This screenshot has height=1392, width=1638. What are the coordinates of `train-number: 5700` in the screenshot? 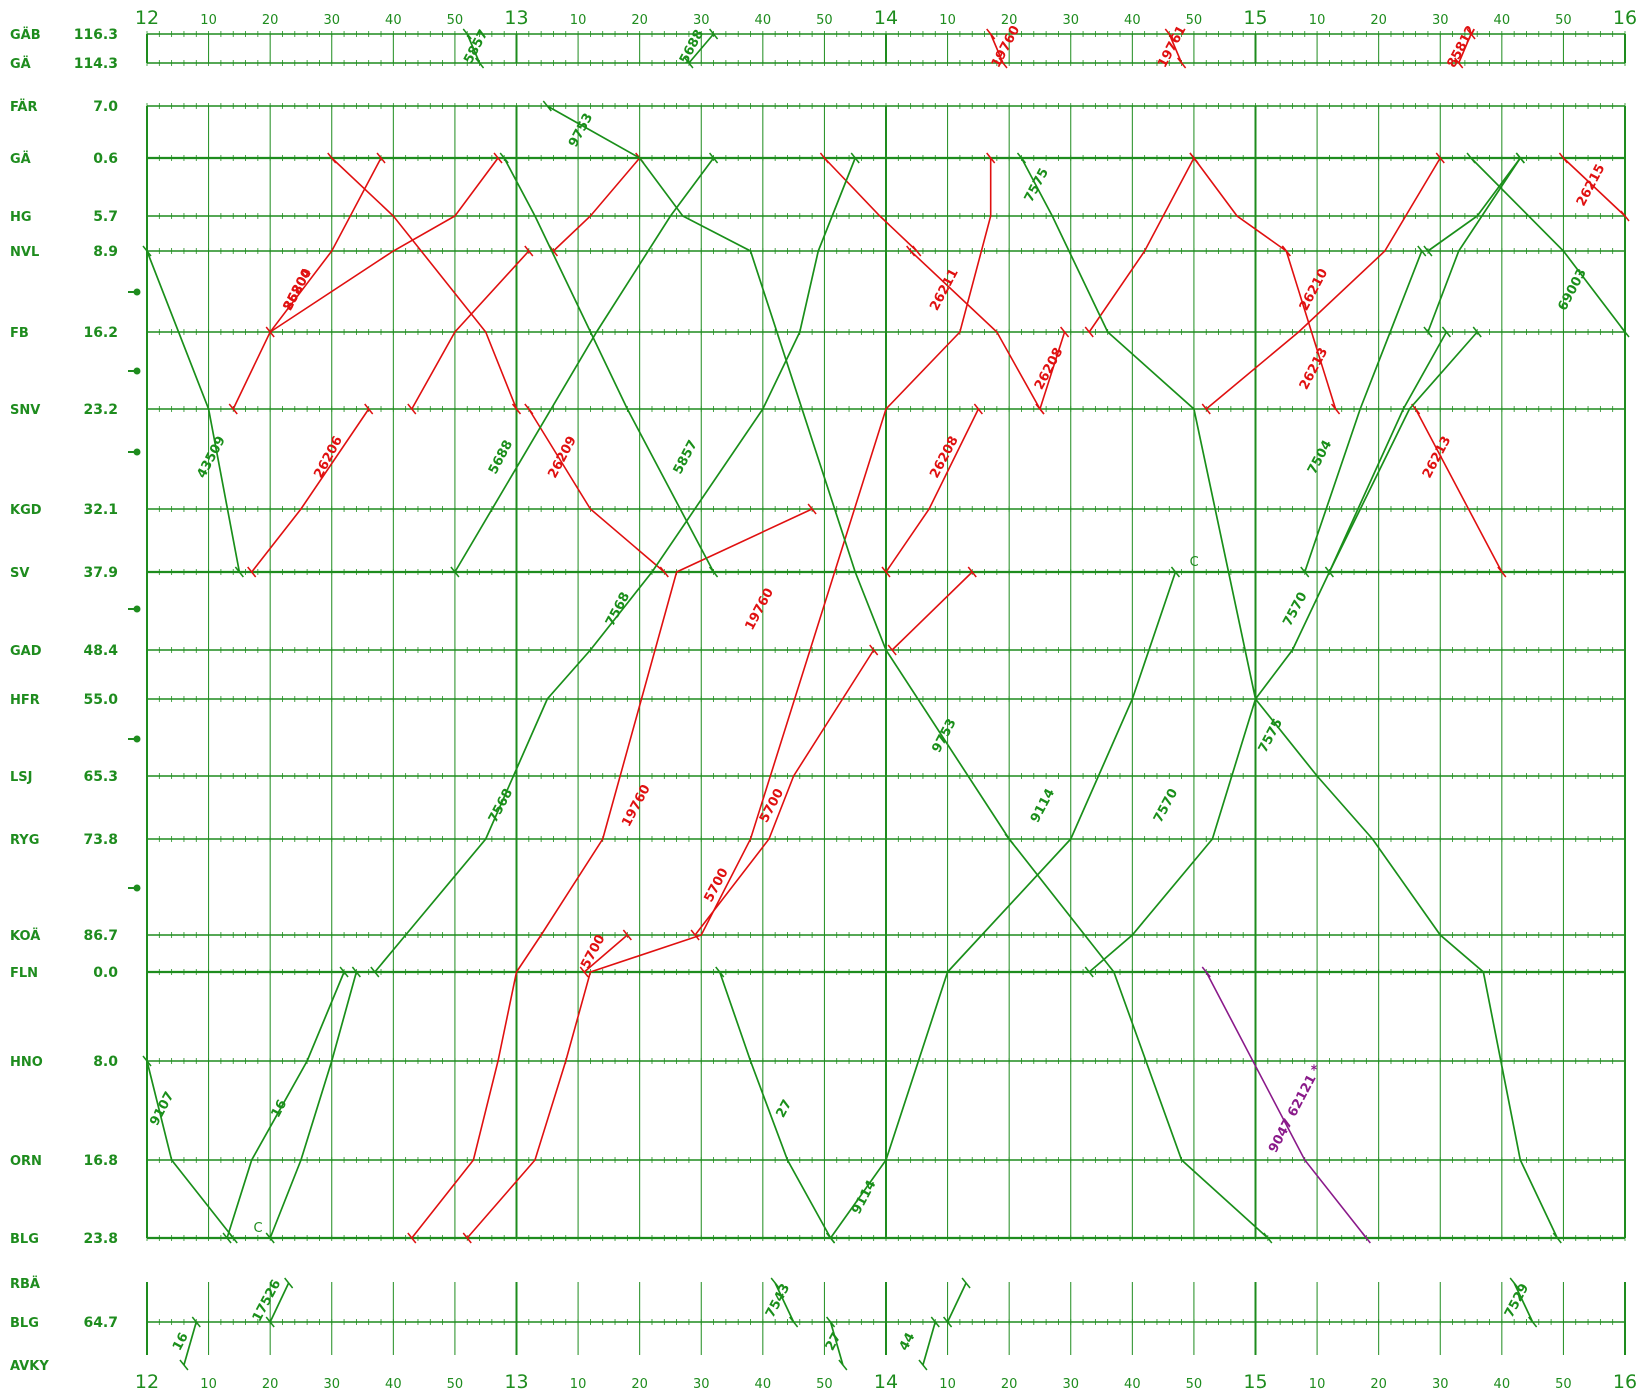 It's located at (593, 951).